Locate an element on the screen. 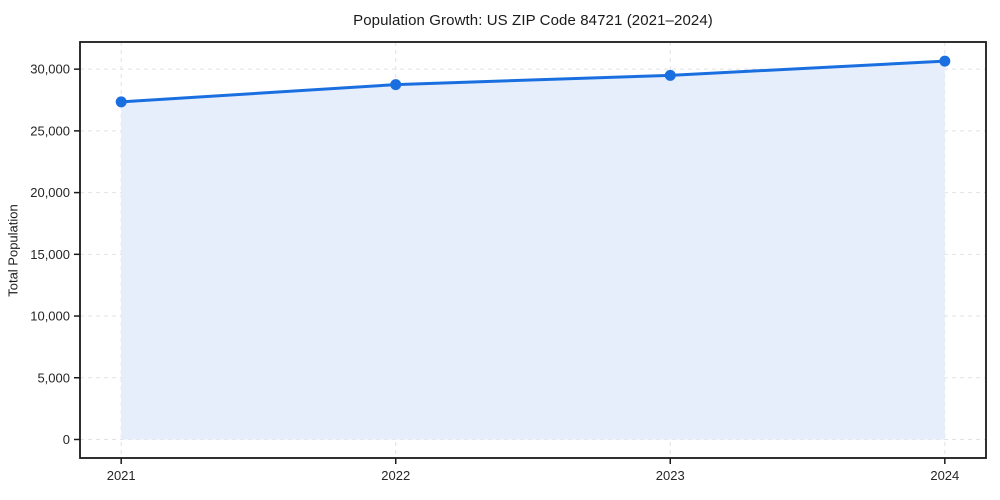 The height and width of the screenshot is (500, 1000). y-tick-label: 10,000 is located at coordinates (50, 316).